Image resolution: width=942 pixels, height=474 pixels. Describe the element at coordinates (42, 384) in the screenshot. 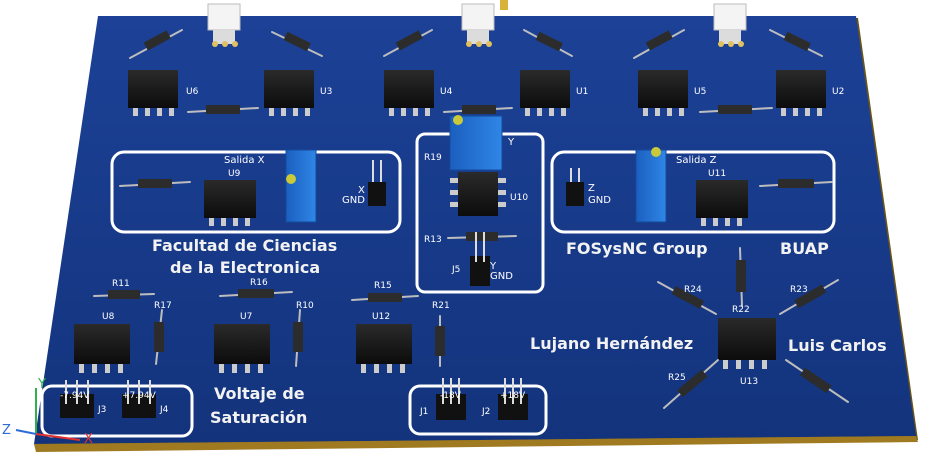

I see `axis-y-label: Y` at that location.